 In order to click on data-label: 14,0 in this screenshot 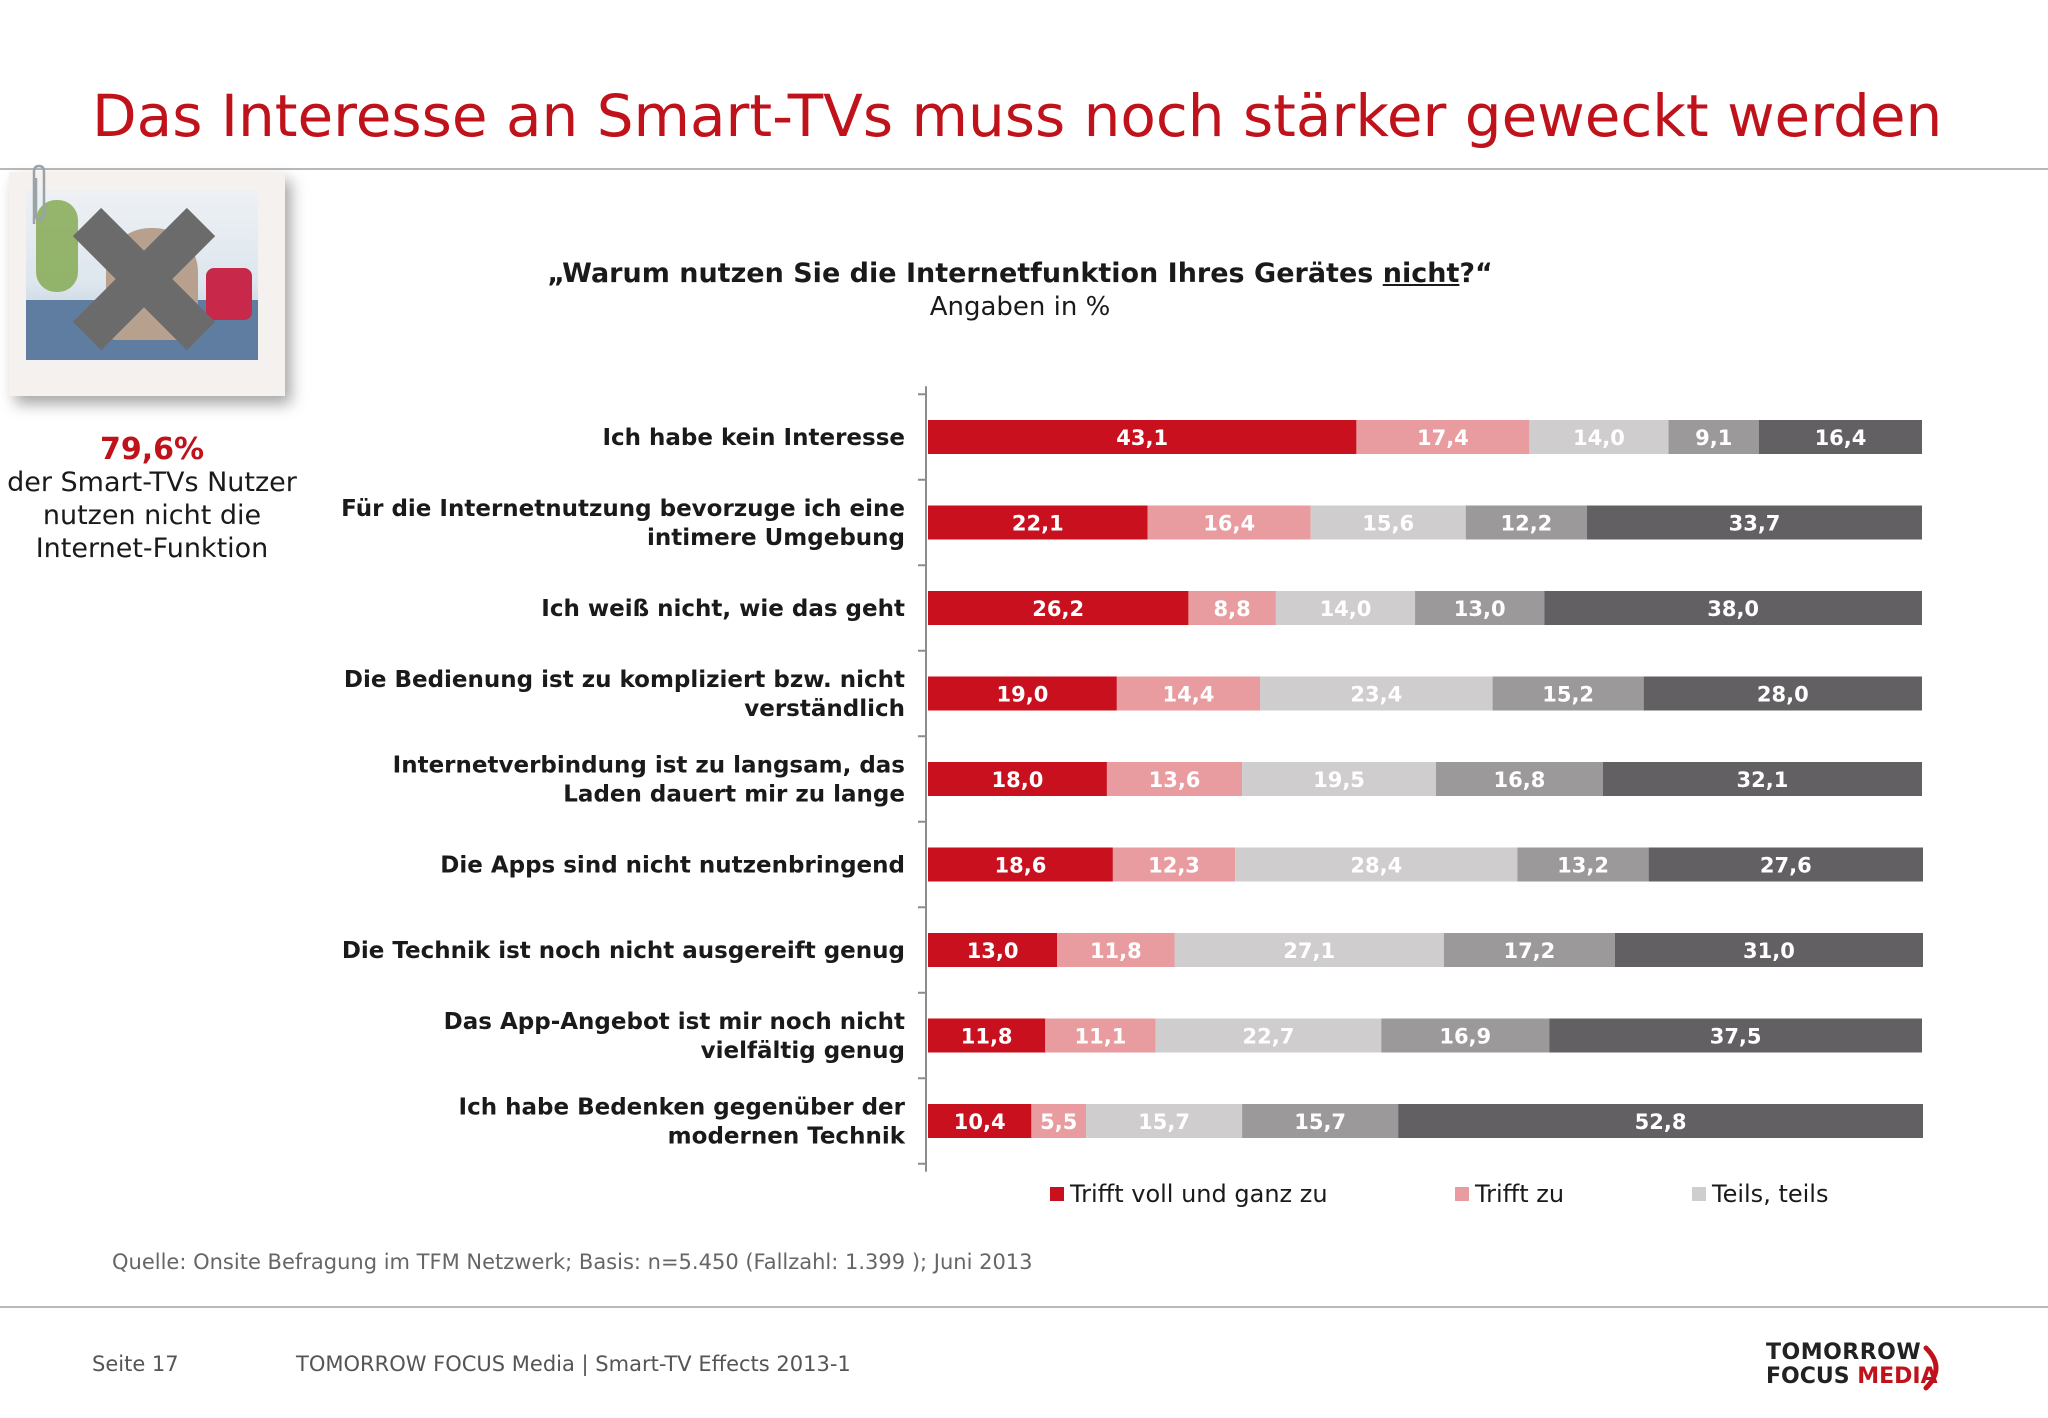, I will do `click(1346, 609)`.